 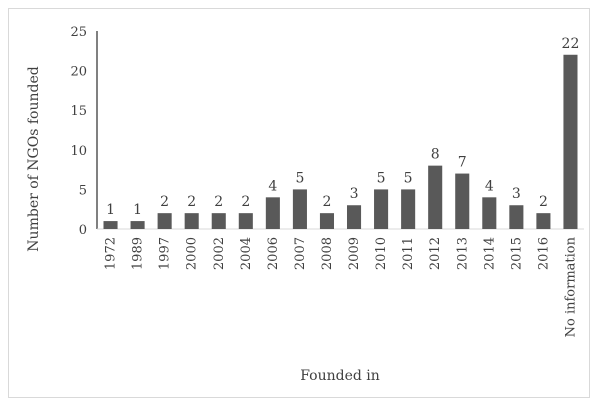 What do you see at coordinates (138, 253) in the screenshot?
I see `x-tick-label: 1989` at bounding box center [138, 253].